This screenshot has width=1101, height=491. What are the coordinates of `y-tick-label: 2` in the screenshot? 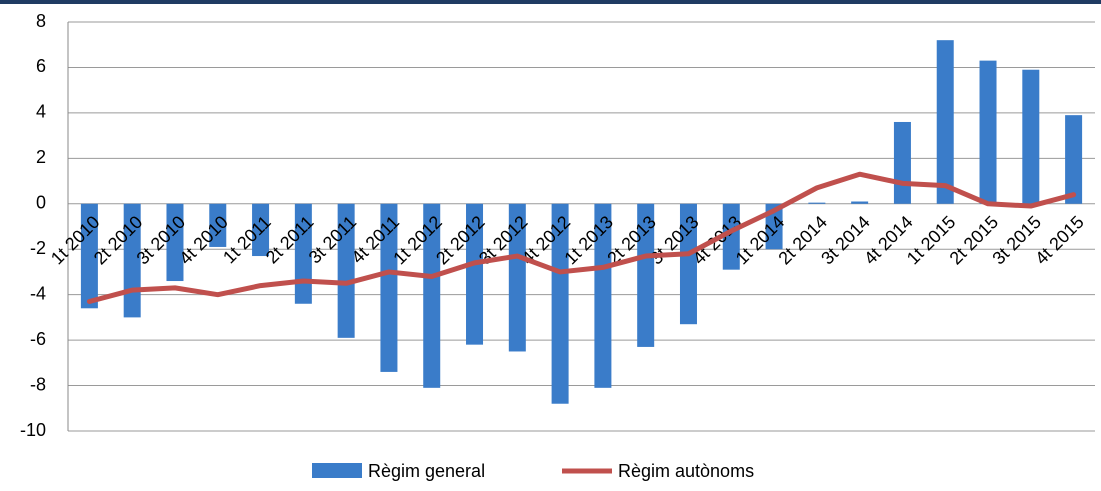 It's located at (41, 157).